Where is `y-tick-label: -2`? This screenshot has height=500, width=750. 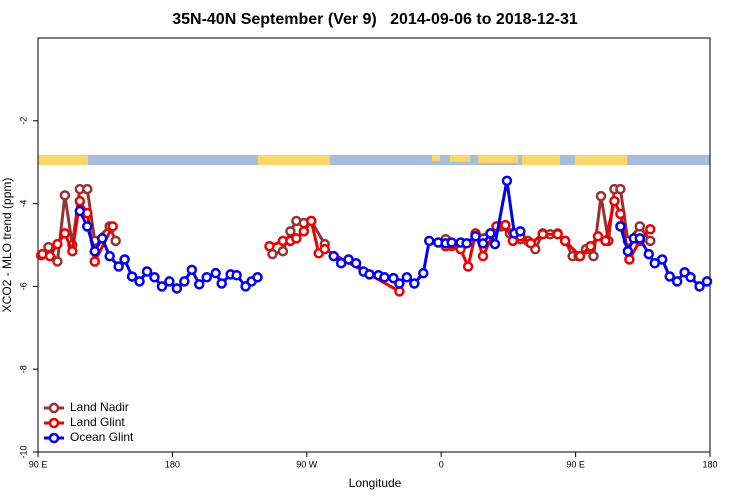
y-tick-label: -2 is located at coordinates (23, 121).